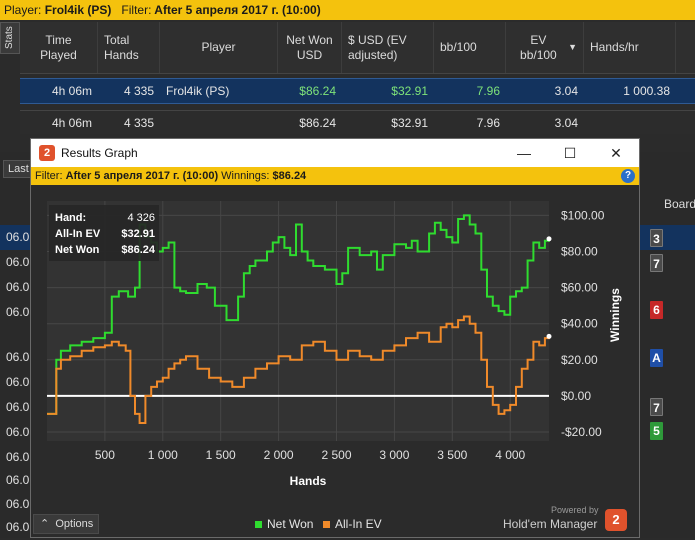 This screenshot has width=695, height=540. I want to click on cell-bb100: 7.96, so click(488, 91).